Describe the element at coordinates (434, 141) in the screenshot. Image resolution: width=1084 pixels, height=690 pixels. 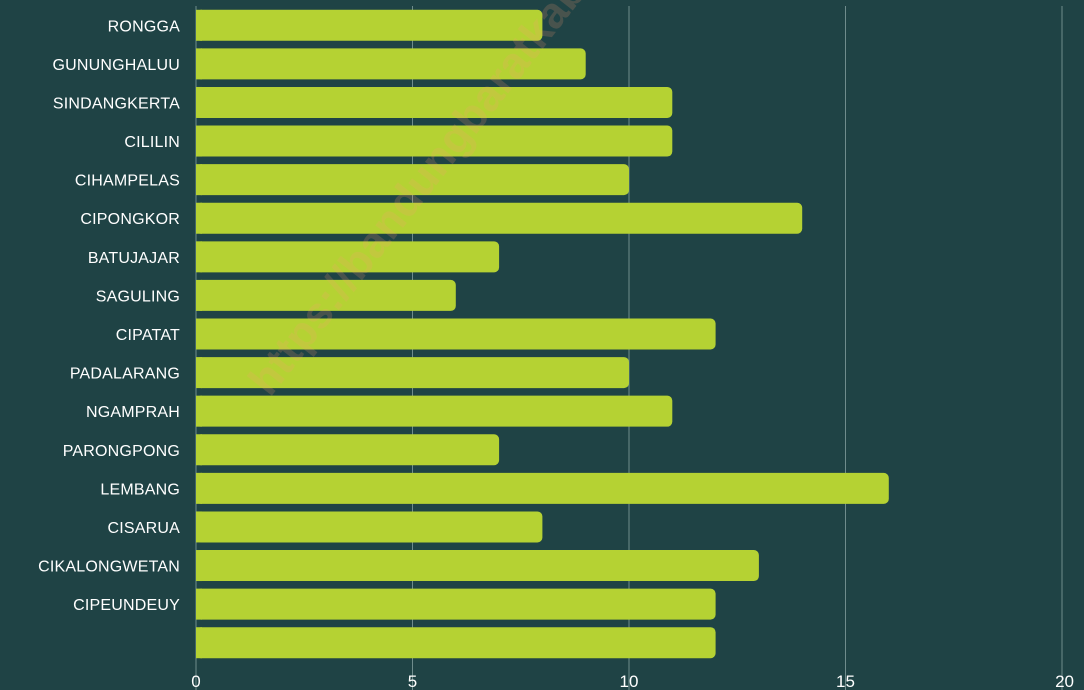
I see `bar-cililin` at that location.